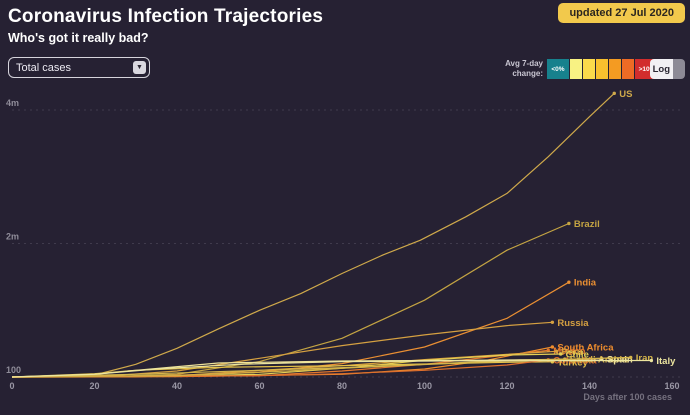 The height and width of the screenshot is (415, 690). What do you see at coordinates (280, 368) in the screenshot?
I see `series-line-colombia` at bounding box center [280, 368].